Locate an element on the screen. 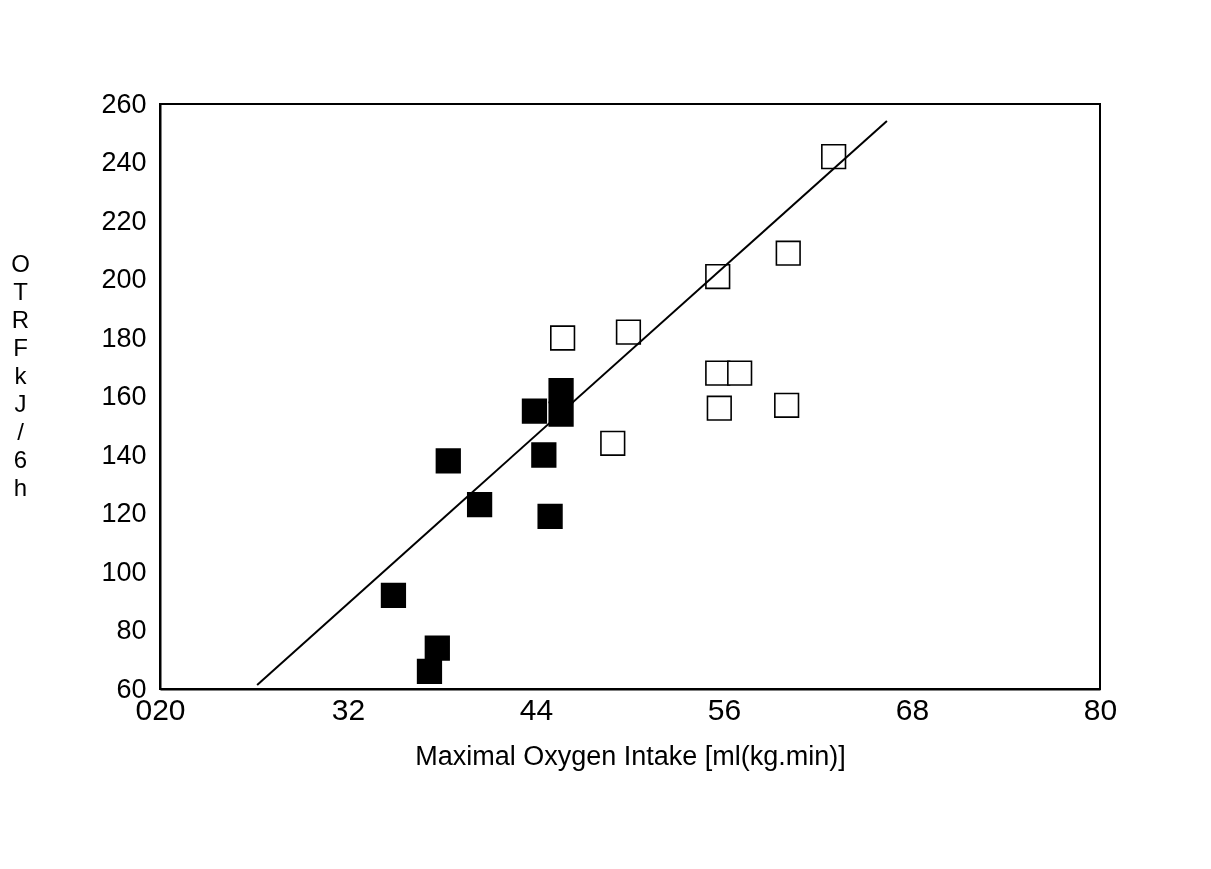 This screenshot has height=869, width=1211. y-tick-label: 140 is located at coordinates (124, 454).